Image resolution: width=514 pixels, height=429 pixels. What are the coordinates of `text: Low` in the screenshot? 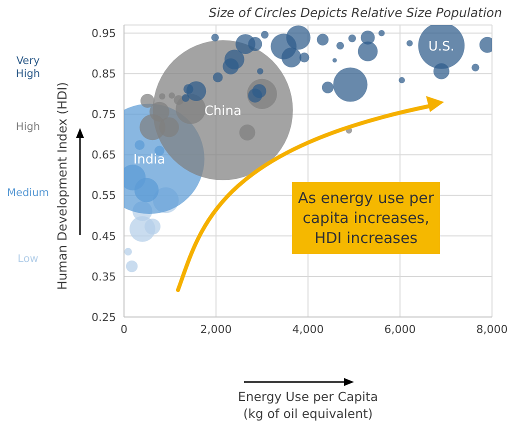 It's located at (28, 260).